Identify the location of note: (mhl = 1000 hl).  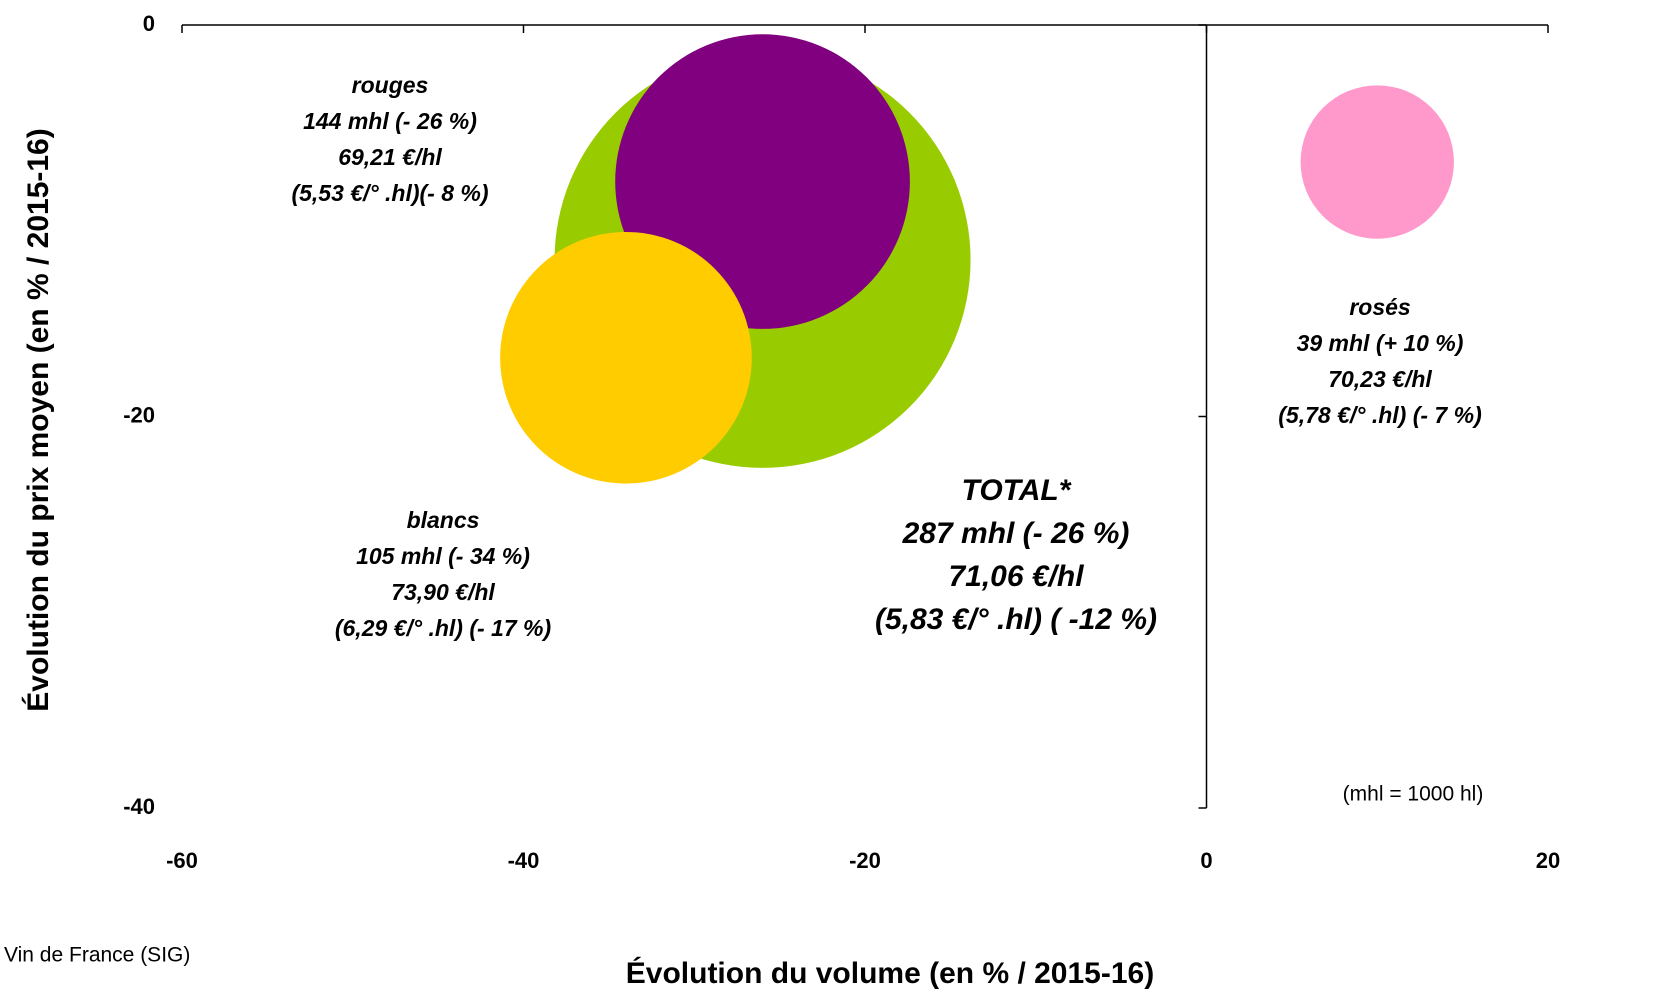
(1413, 794).